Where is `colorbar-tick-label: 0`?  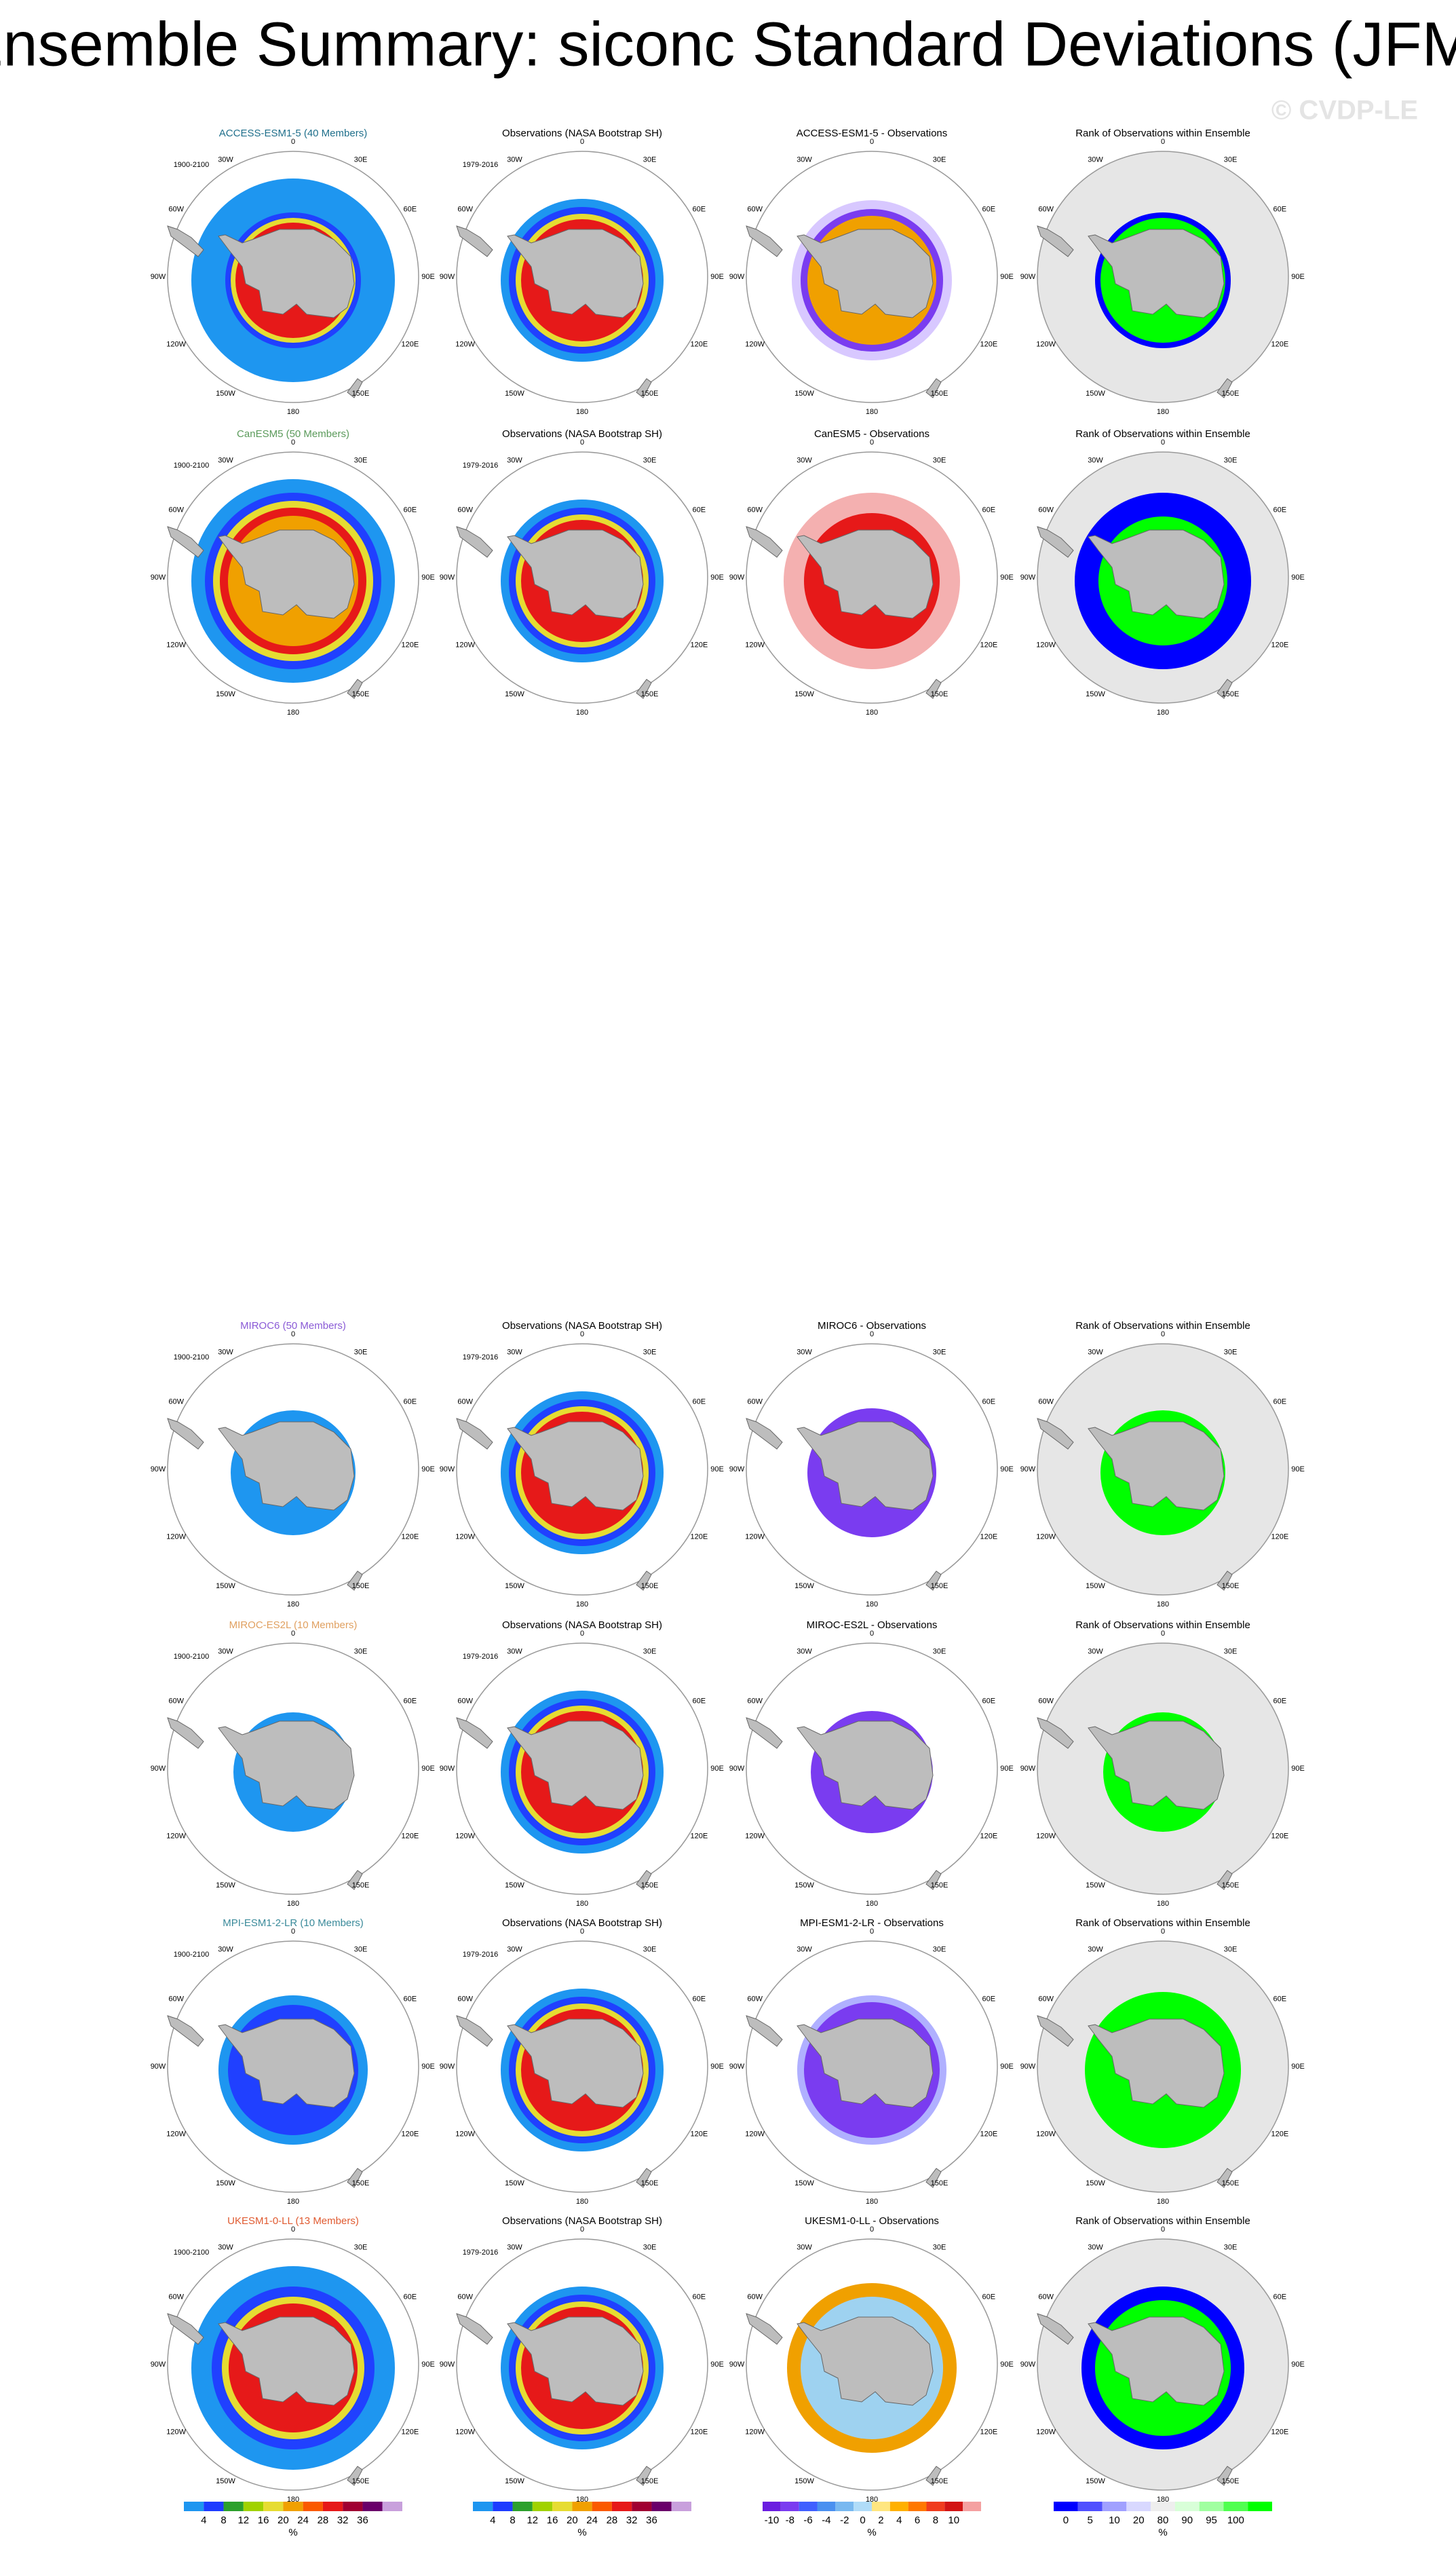
colorbar-tick-label: 0 is located at coordinates (863, 2521).